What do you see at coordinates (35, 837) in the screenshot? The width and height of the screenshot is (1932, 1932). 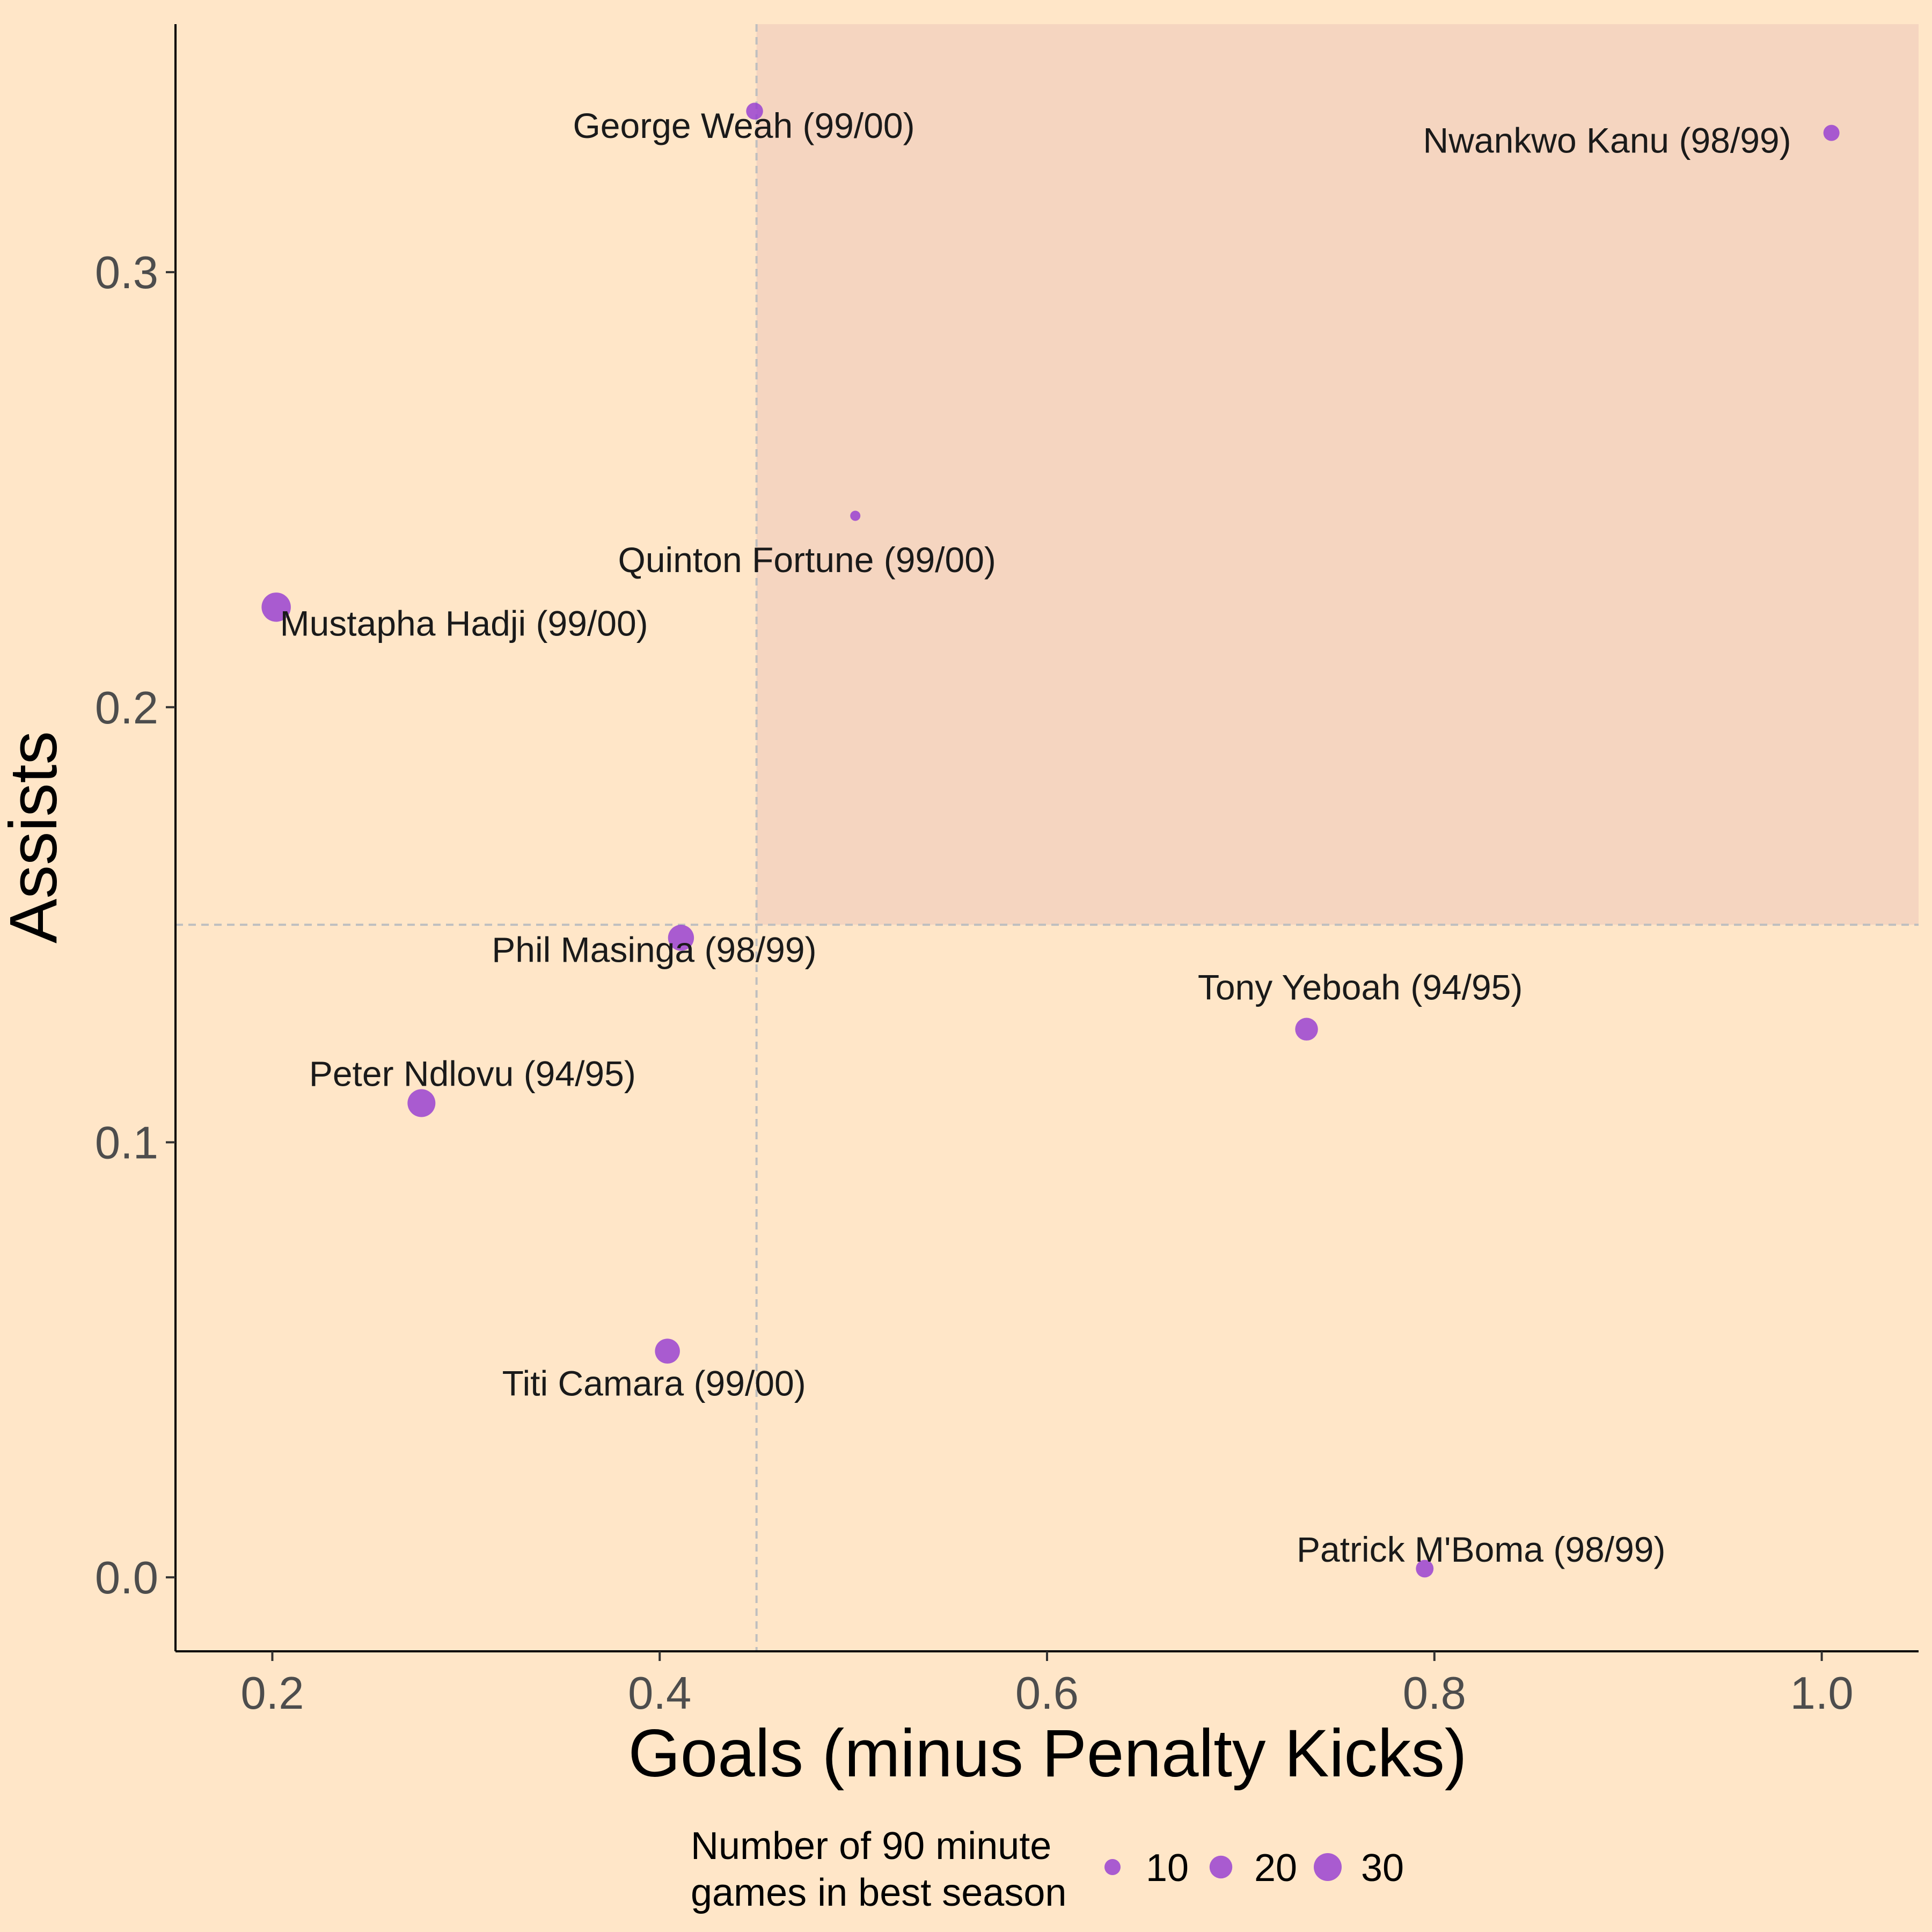 I see `y-axis-title: Assists` at bounding box center [35, 837].